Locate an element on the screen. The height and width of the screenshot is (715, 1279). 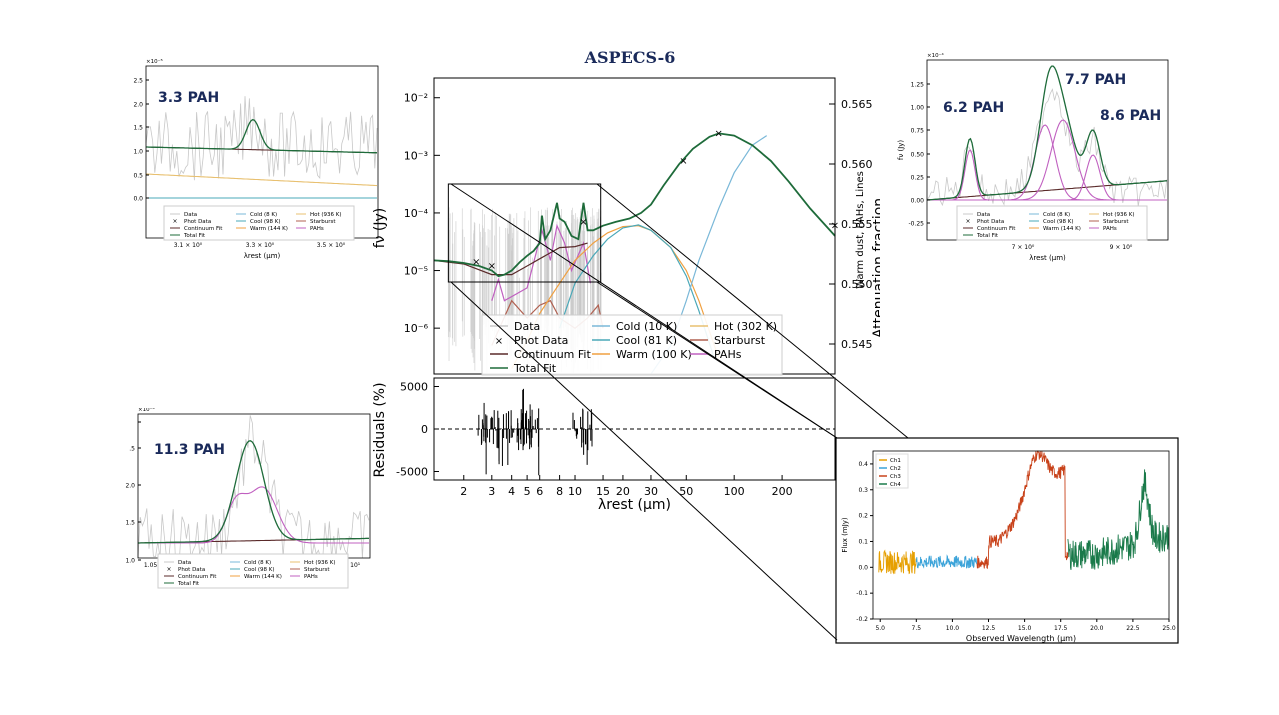
x-tick-label: 10.0 is located at coordinates (953, 628).